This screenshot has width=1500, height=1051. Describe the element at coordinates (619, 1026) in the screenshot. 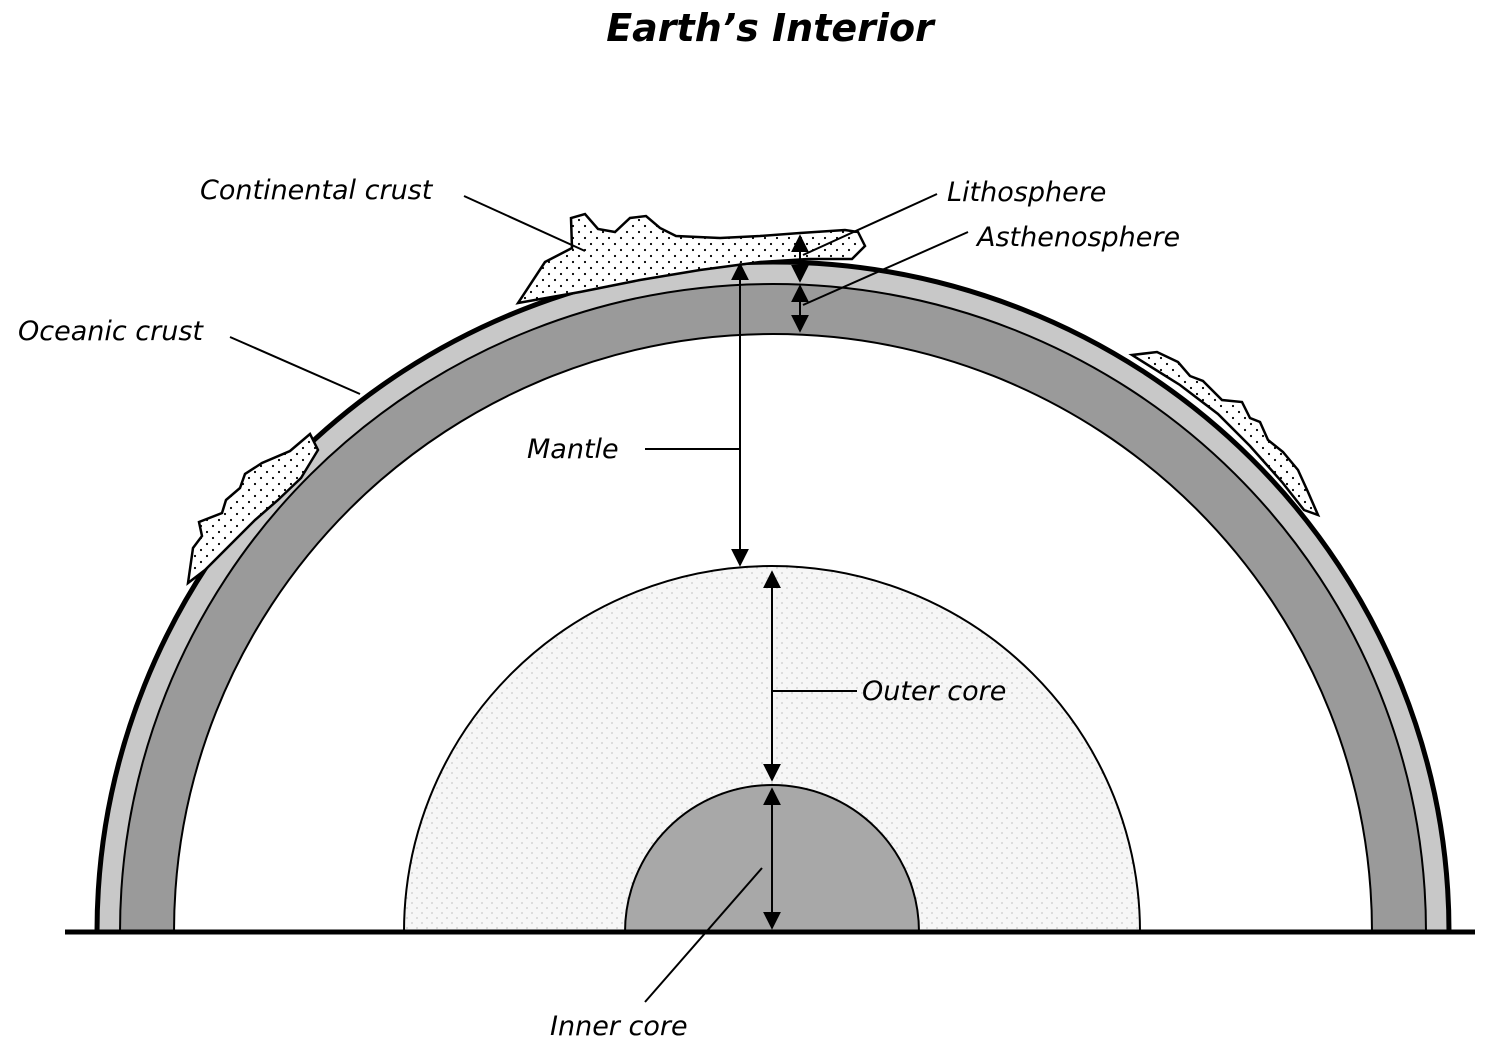

I see `inner-core-label: Inner core` at that location.